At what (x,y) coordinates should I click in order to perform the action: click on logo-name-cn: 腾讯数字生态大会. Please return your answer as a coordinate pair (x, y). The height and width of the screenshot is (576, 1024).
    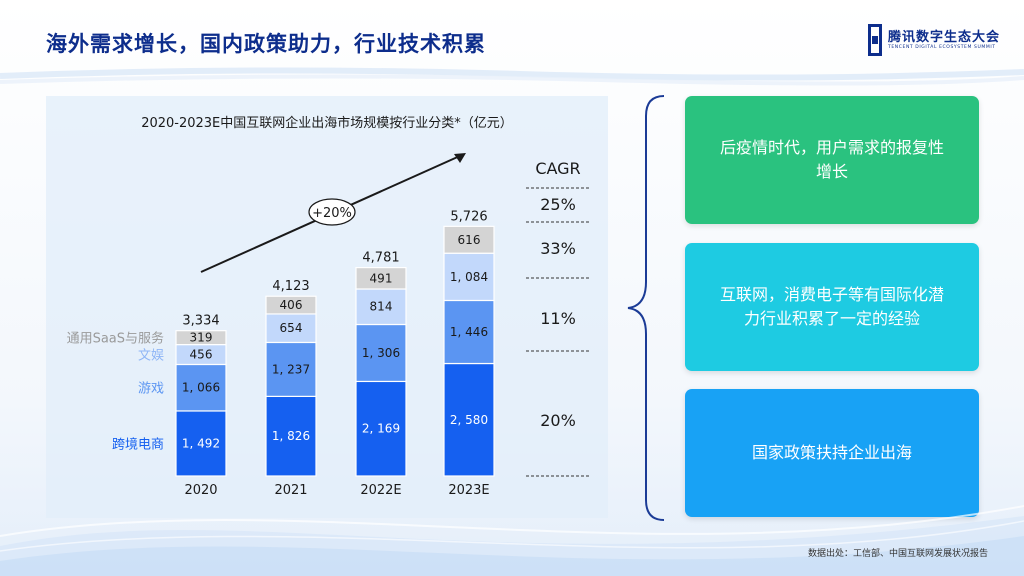
    Looking at the image, I should click on (944, 37).